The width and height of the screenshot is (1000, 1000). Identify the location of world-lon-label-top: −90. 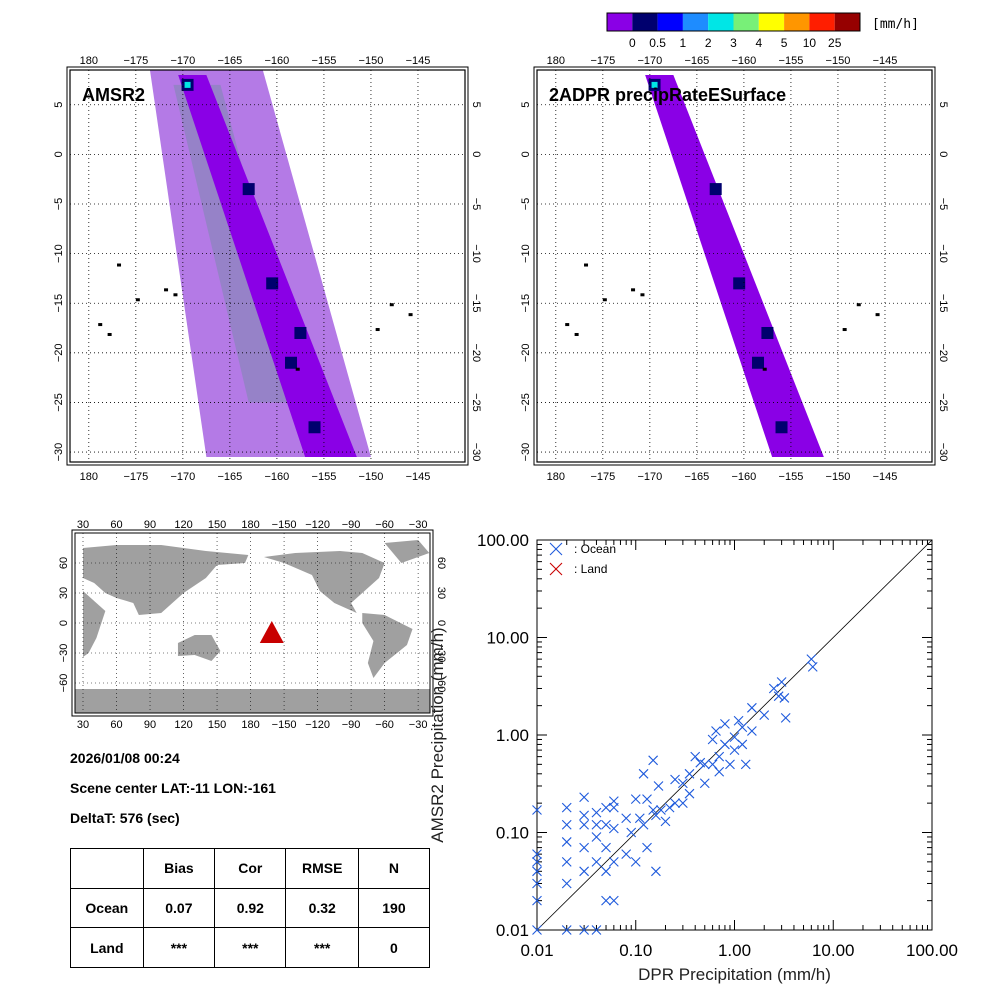
(351, 525).